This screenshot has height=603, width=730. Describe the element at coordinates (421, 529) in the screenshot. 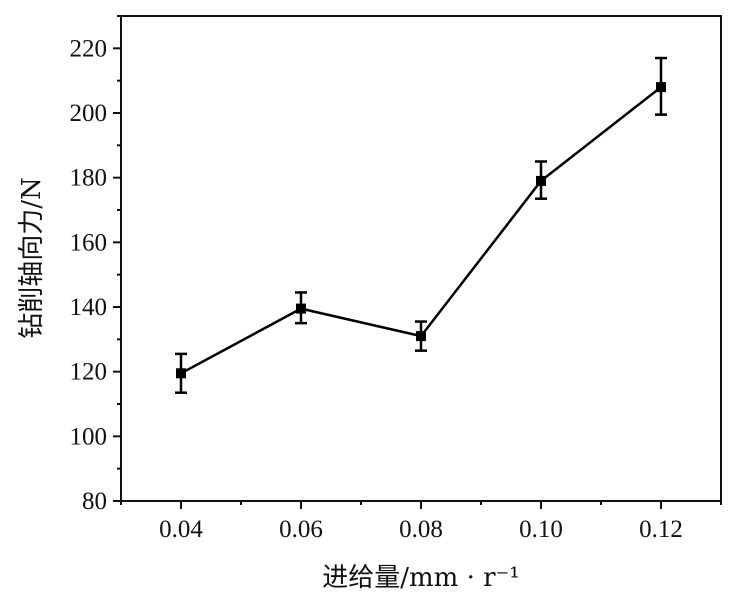

I see `x-tick-label: 0.08` at that location.